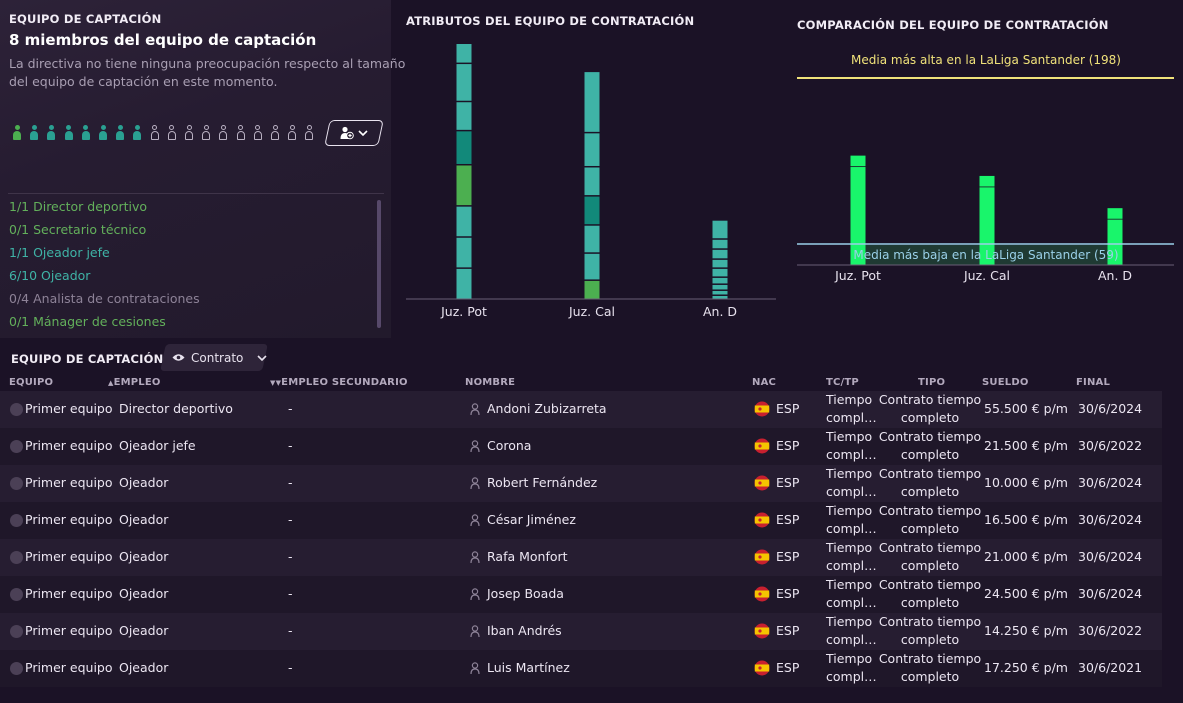  What do you see at coordinates (930, 593) in the screenshot?
I see `cell-type: Contrato tiempo completo` at bounding box center [930, 593].